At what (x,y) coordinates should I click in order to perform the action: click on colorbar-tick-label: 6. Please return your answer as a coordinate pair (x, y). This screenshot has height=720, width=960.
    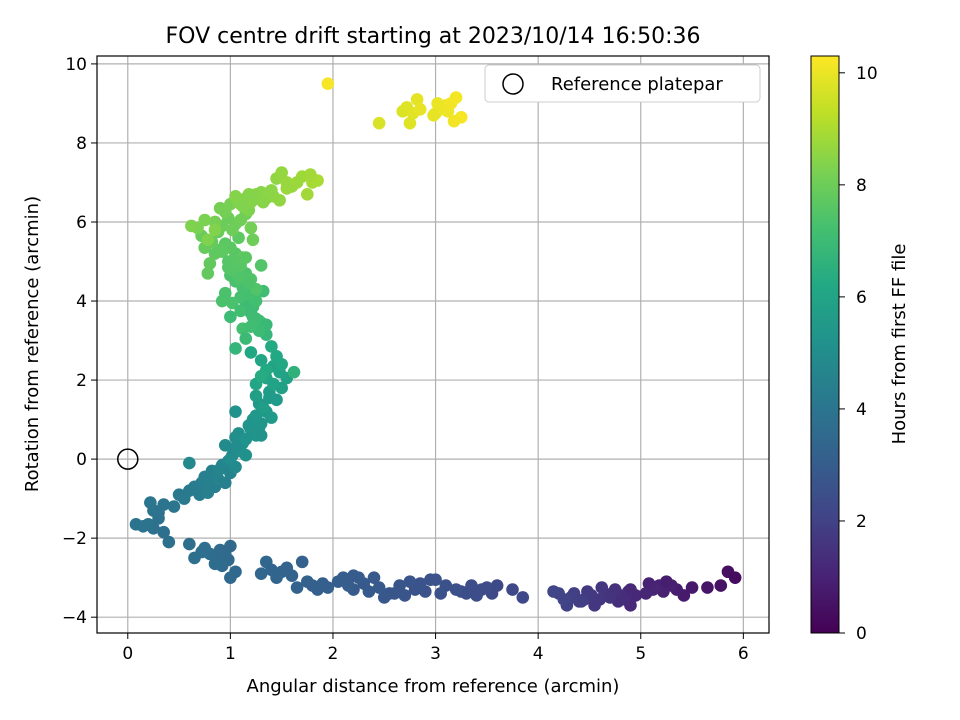
    Looking at the image, I should click on (861, 298).